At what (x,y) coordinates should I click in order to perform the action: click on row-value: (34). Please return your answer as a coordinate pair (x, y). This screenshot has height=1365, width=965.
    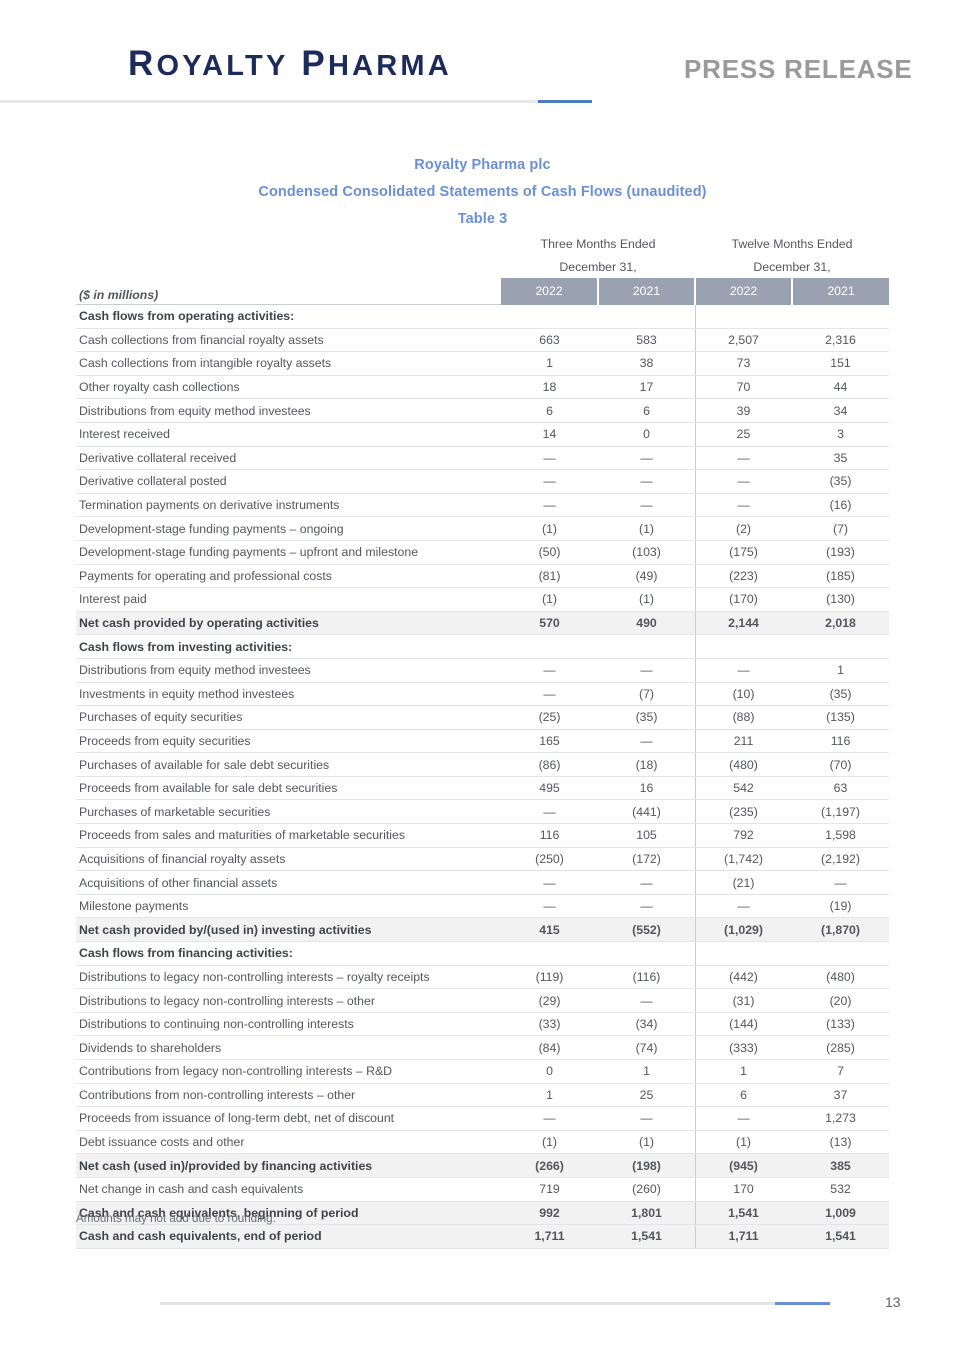
    Looking at the image, I should click on (646, 1024).